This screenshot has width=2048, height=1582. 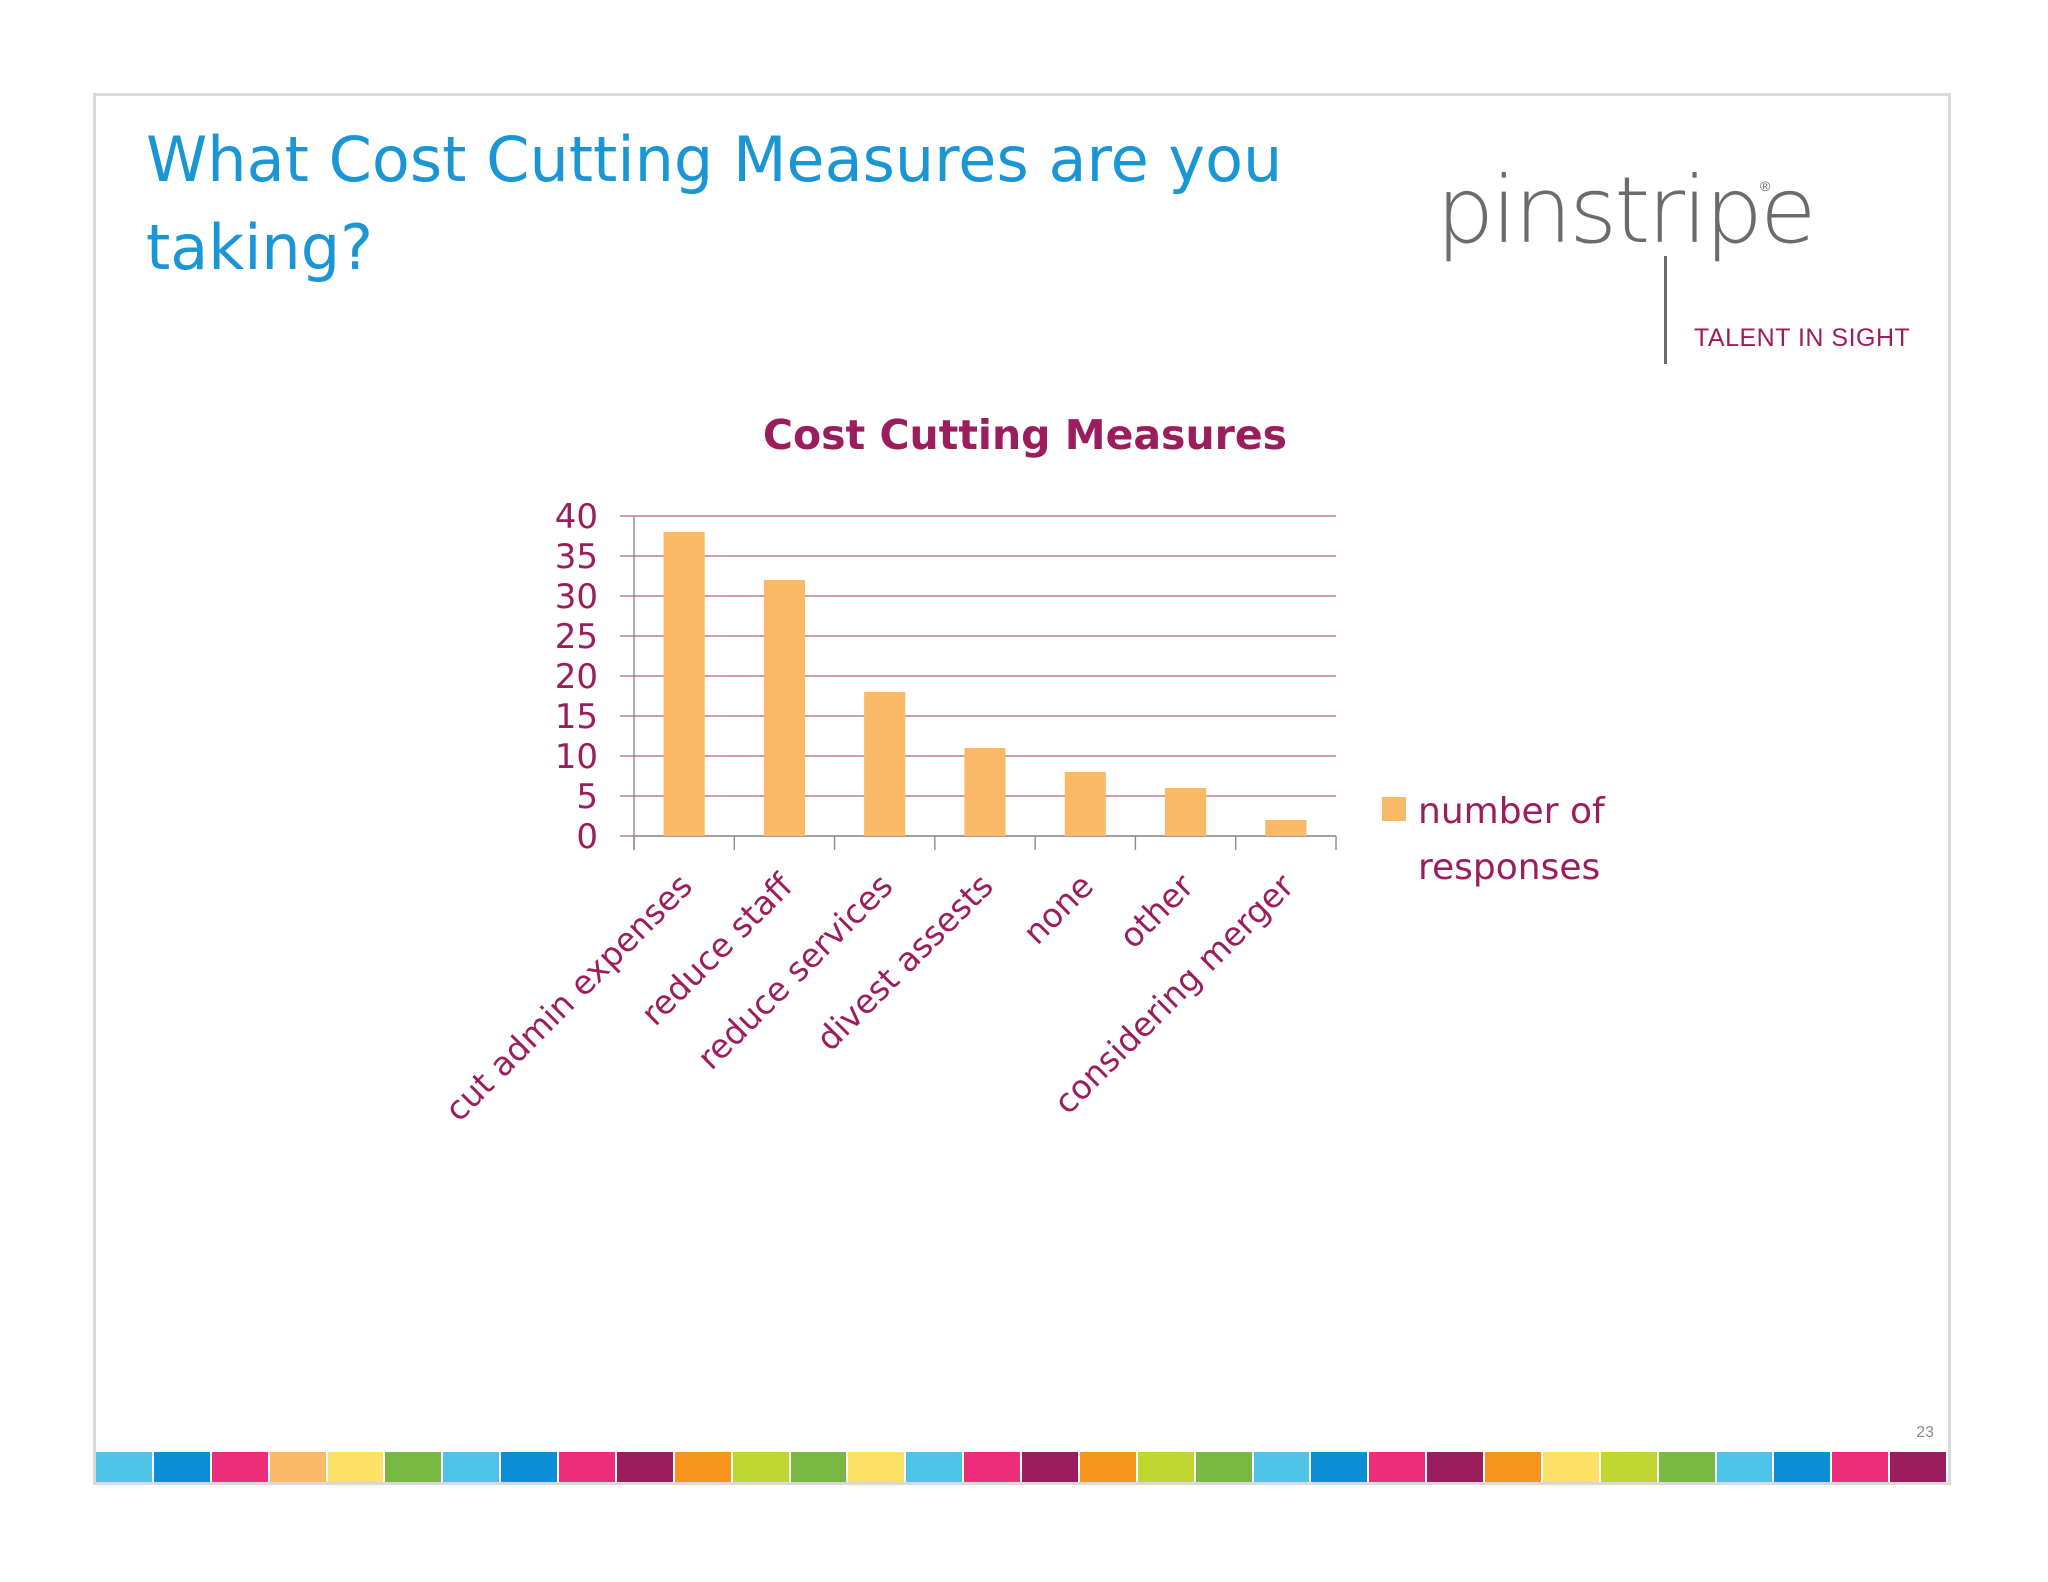 What do you see at coordinates (904, 962) in the screenshot?
I see `x-category-label: divest assests` at bounding box center [904, 962].